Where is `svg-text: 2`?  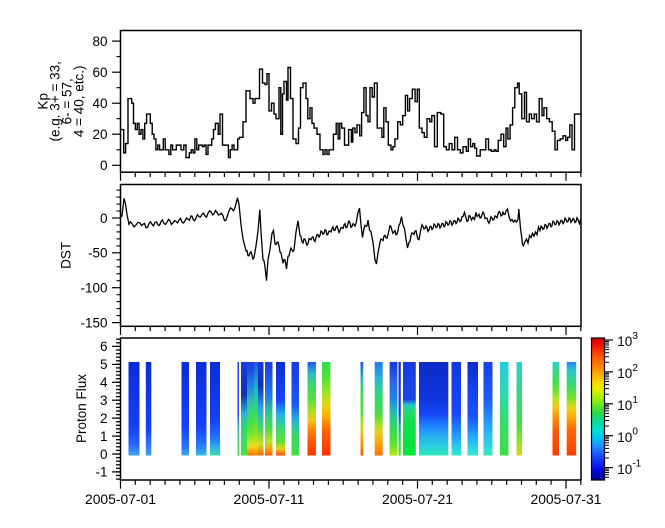 svg-text: 2 is located at coordinates (104, 418).